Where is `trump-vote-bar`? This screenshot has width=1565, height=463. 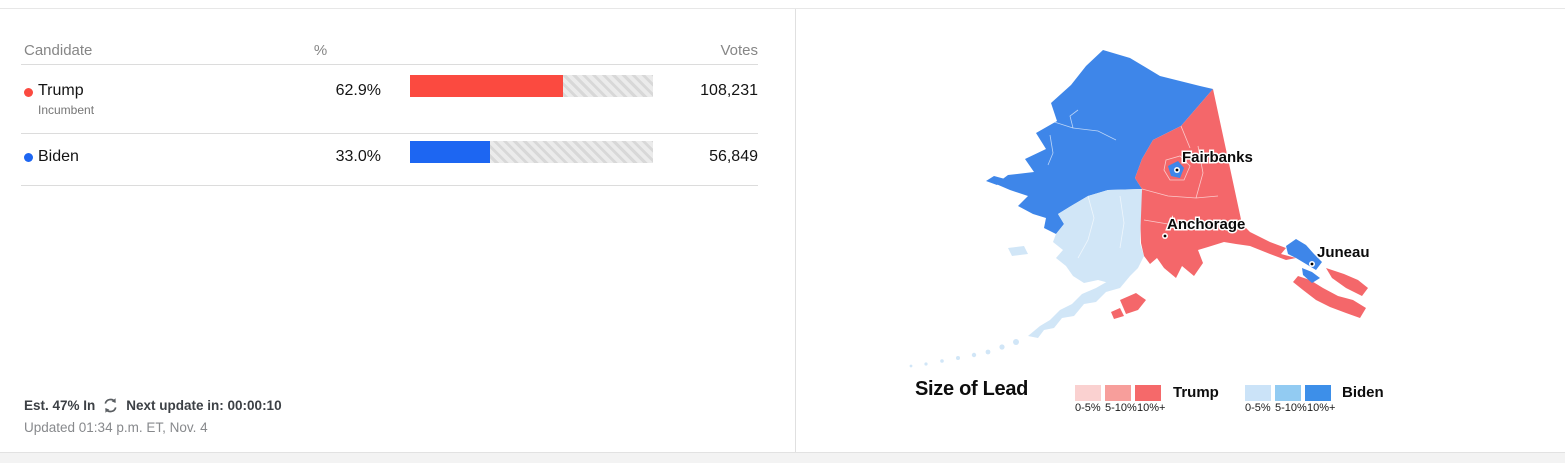 trump-vote-bar is located at coordinates (531, 86).